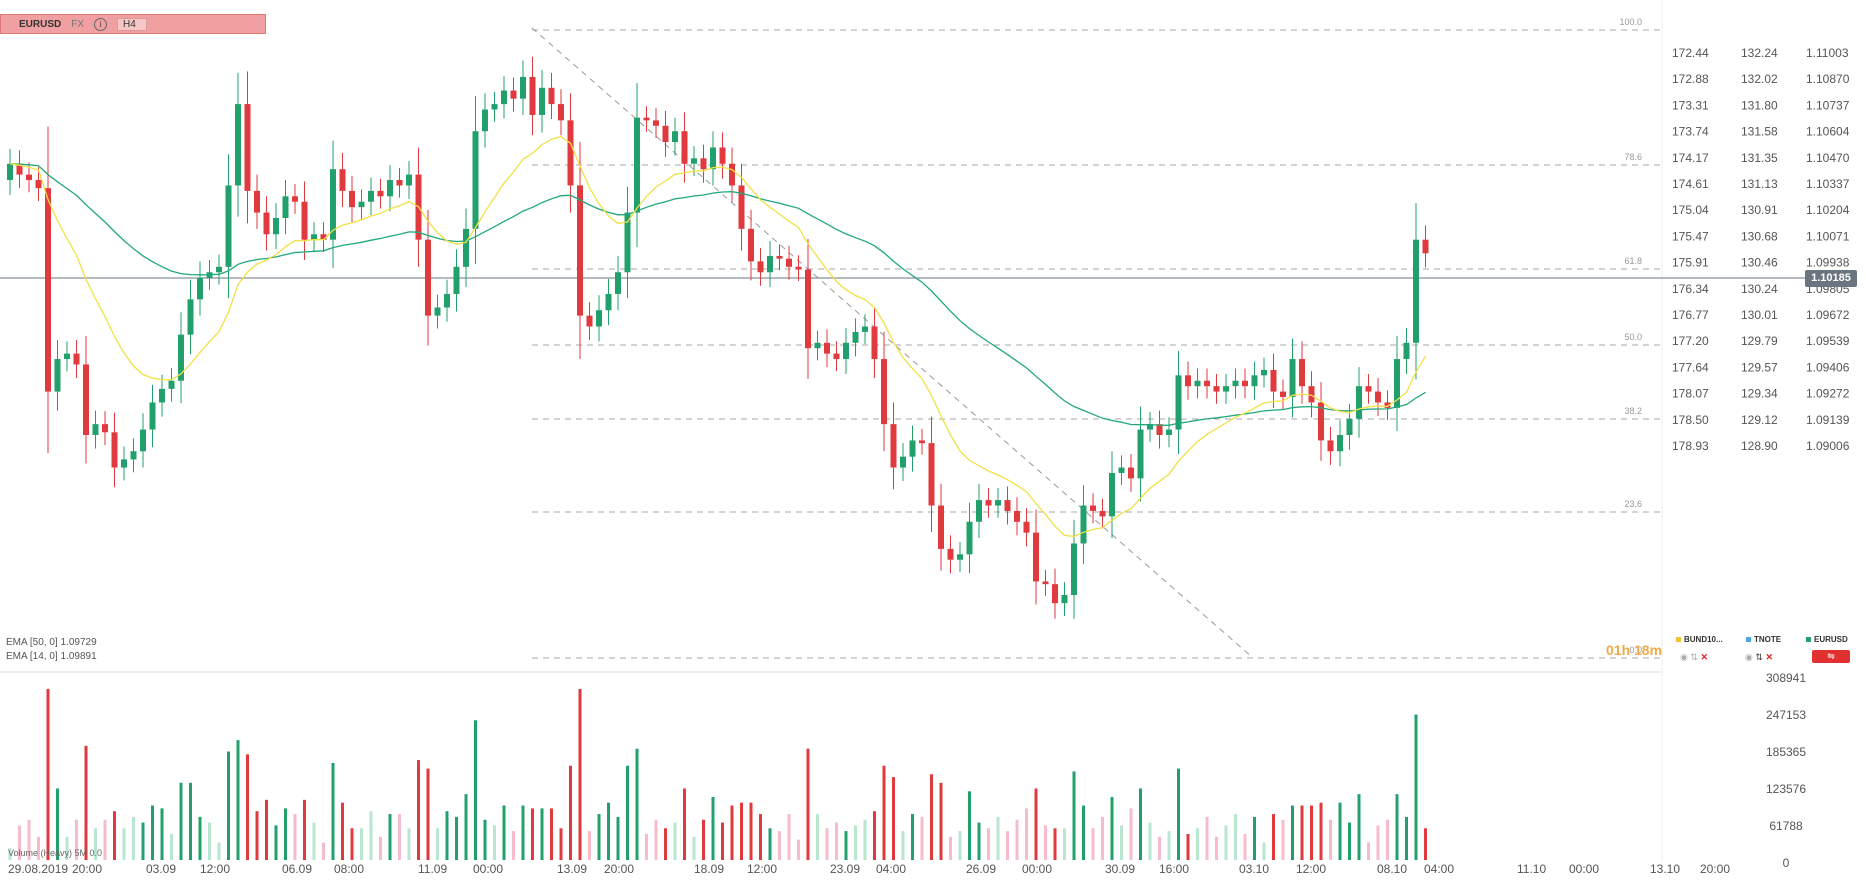 The height and width of the screenshot is (885, 1866). What do you see at coordinates (1174, 869) in the screenshot?
I see `time-axis-tick: 16:00` at bounding box center [1174, 869].